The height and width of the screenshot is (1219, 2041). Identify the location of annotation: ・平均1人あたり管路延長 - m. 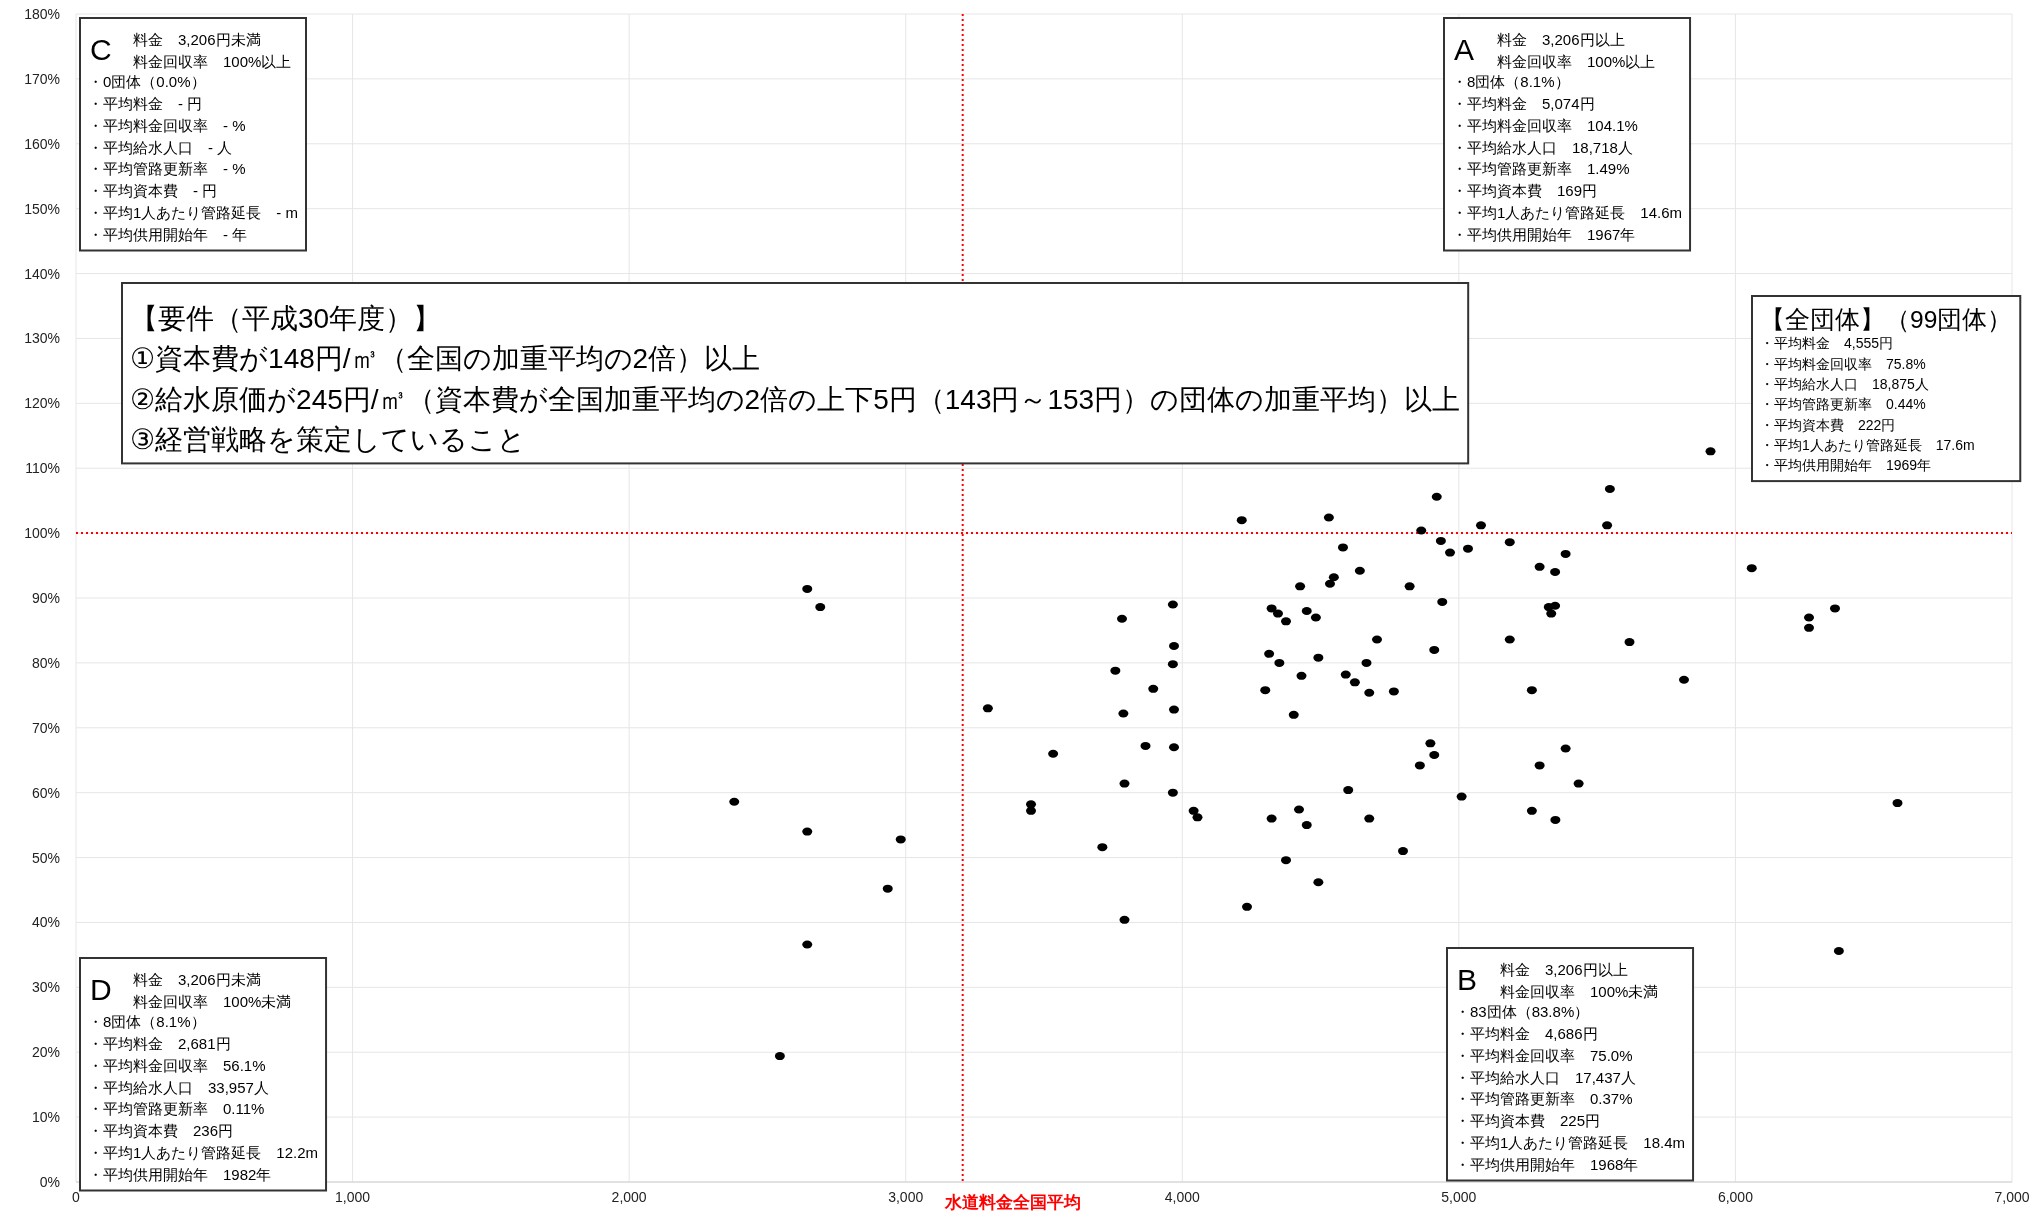
(193, 212).